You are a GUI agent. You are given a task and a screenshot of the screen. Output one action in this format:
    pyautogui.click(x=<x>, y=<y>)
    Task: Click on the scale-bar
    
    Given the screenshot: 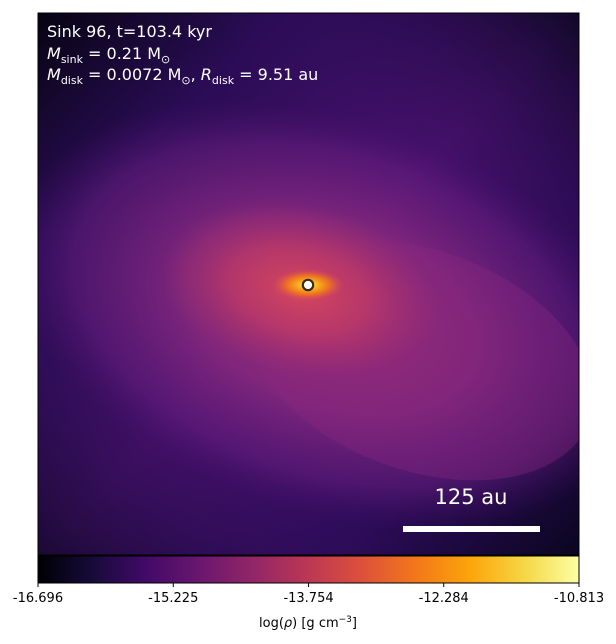 What is the action you would take?
    pyautogui.click(x=471, y=529)
    